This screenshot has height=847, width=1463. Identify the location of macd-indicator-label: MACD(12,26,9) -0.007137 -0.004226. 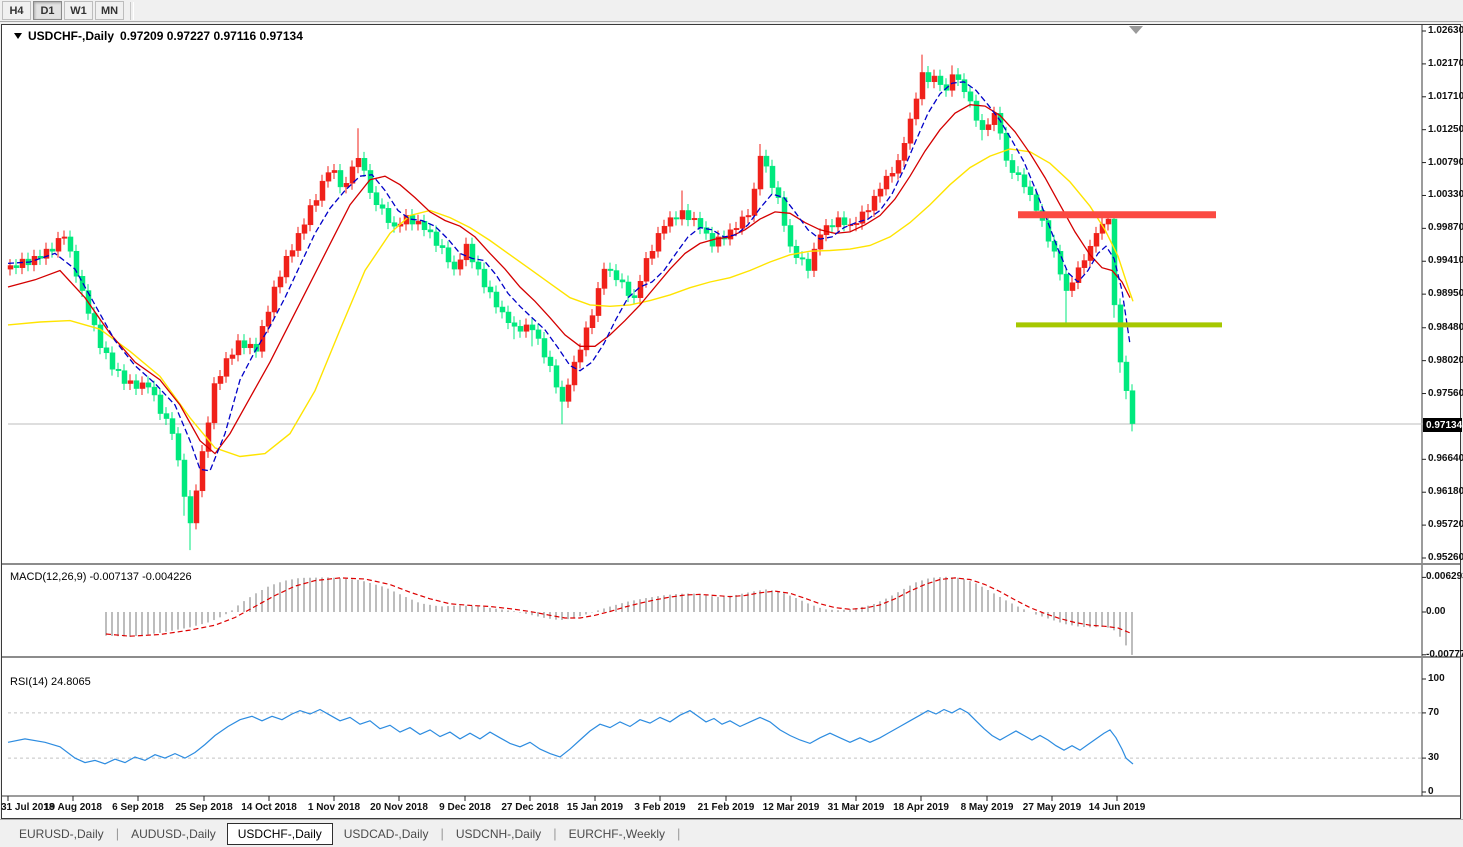
(101, 577).